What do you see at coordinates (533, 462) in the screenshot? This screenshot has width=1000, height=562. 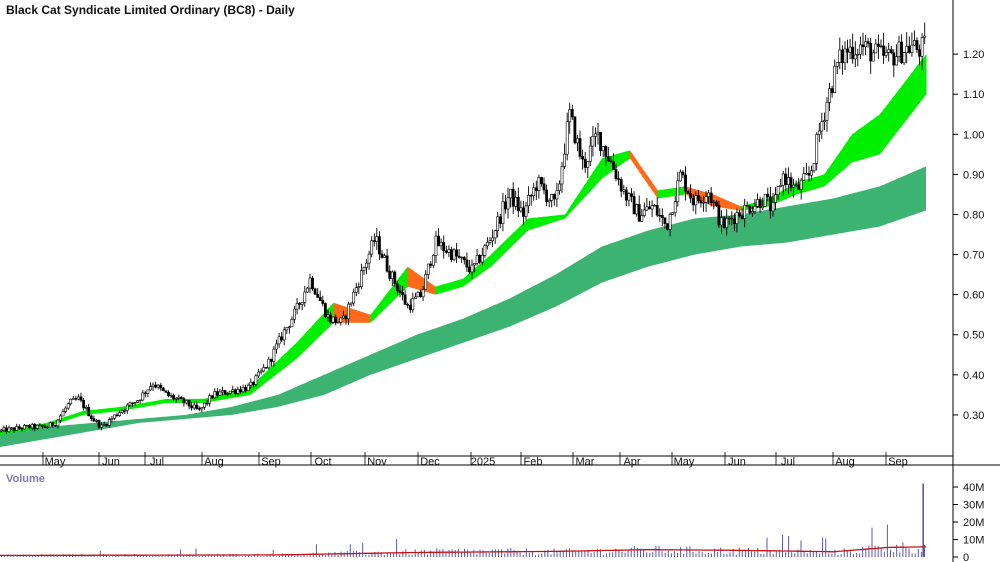 I see `time-tick-label: Feb` at bounding box center [533, 462].